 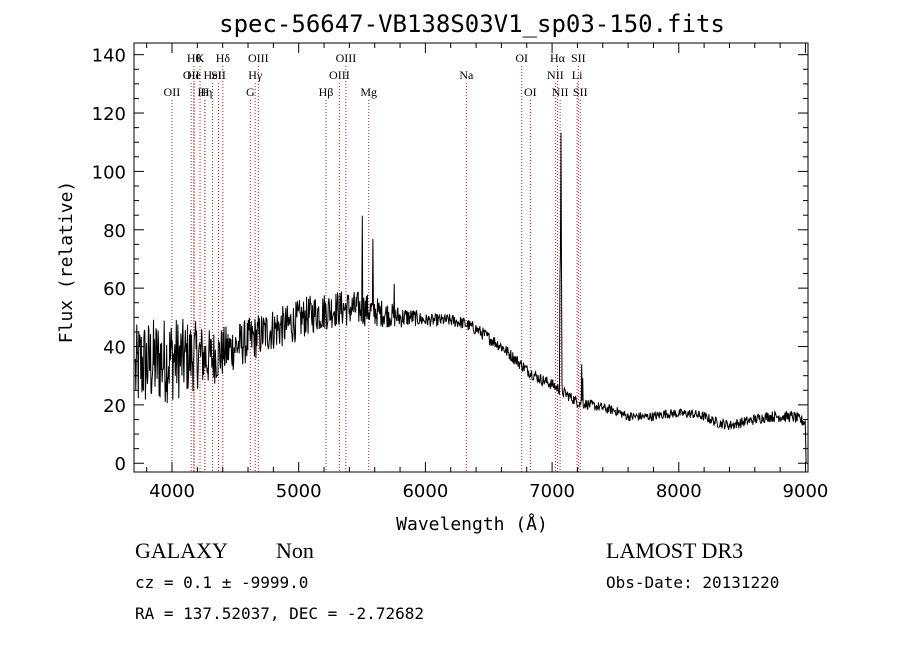 I want to click on line-marker-label: Li, so click(x=577, y=75).